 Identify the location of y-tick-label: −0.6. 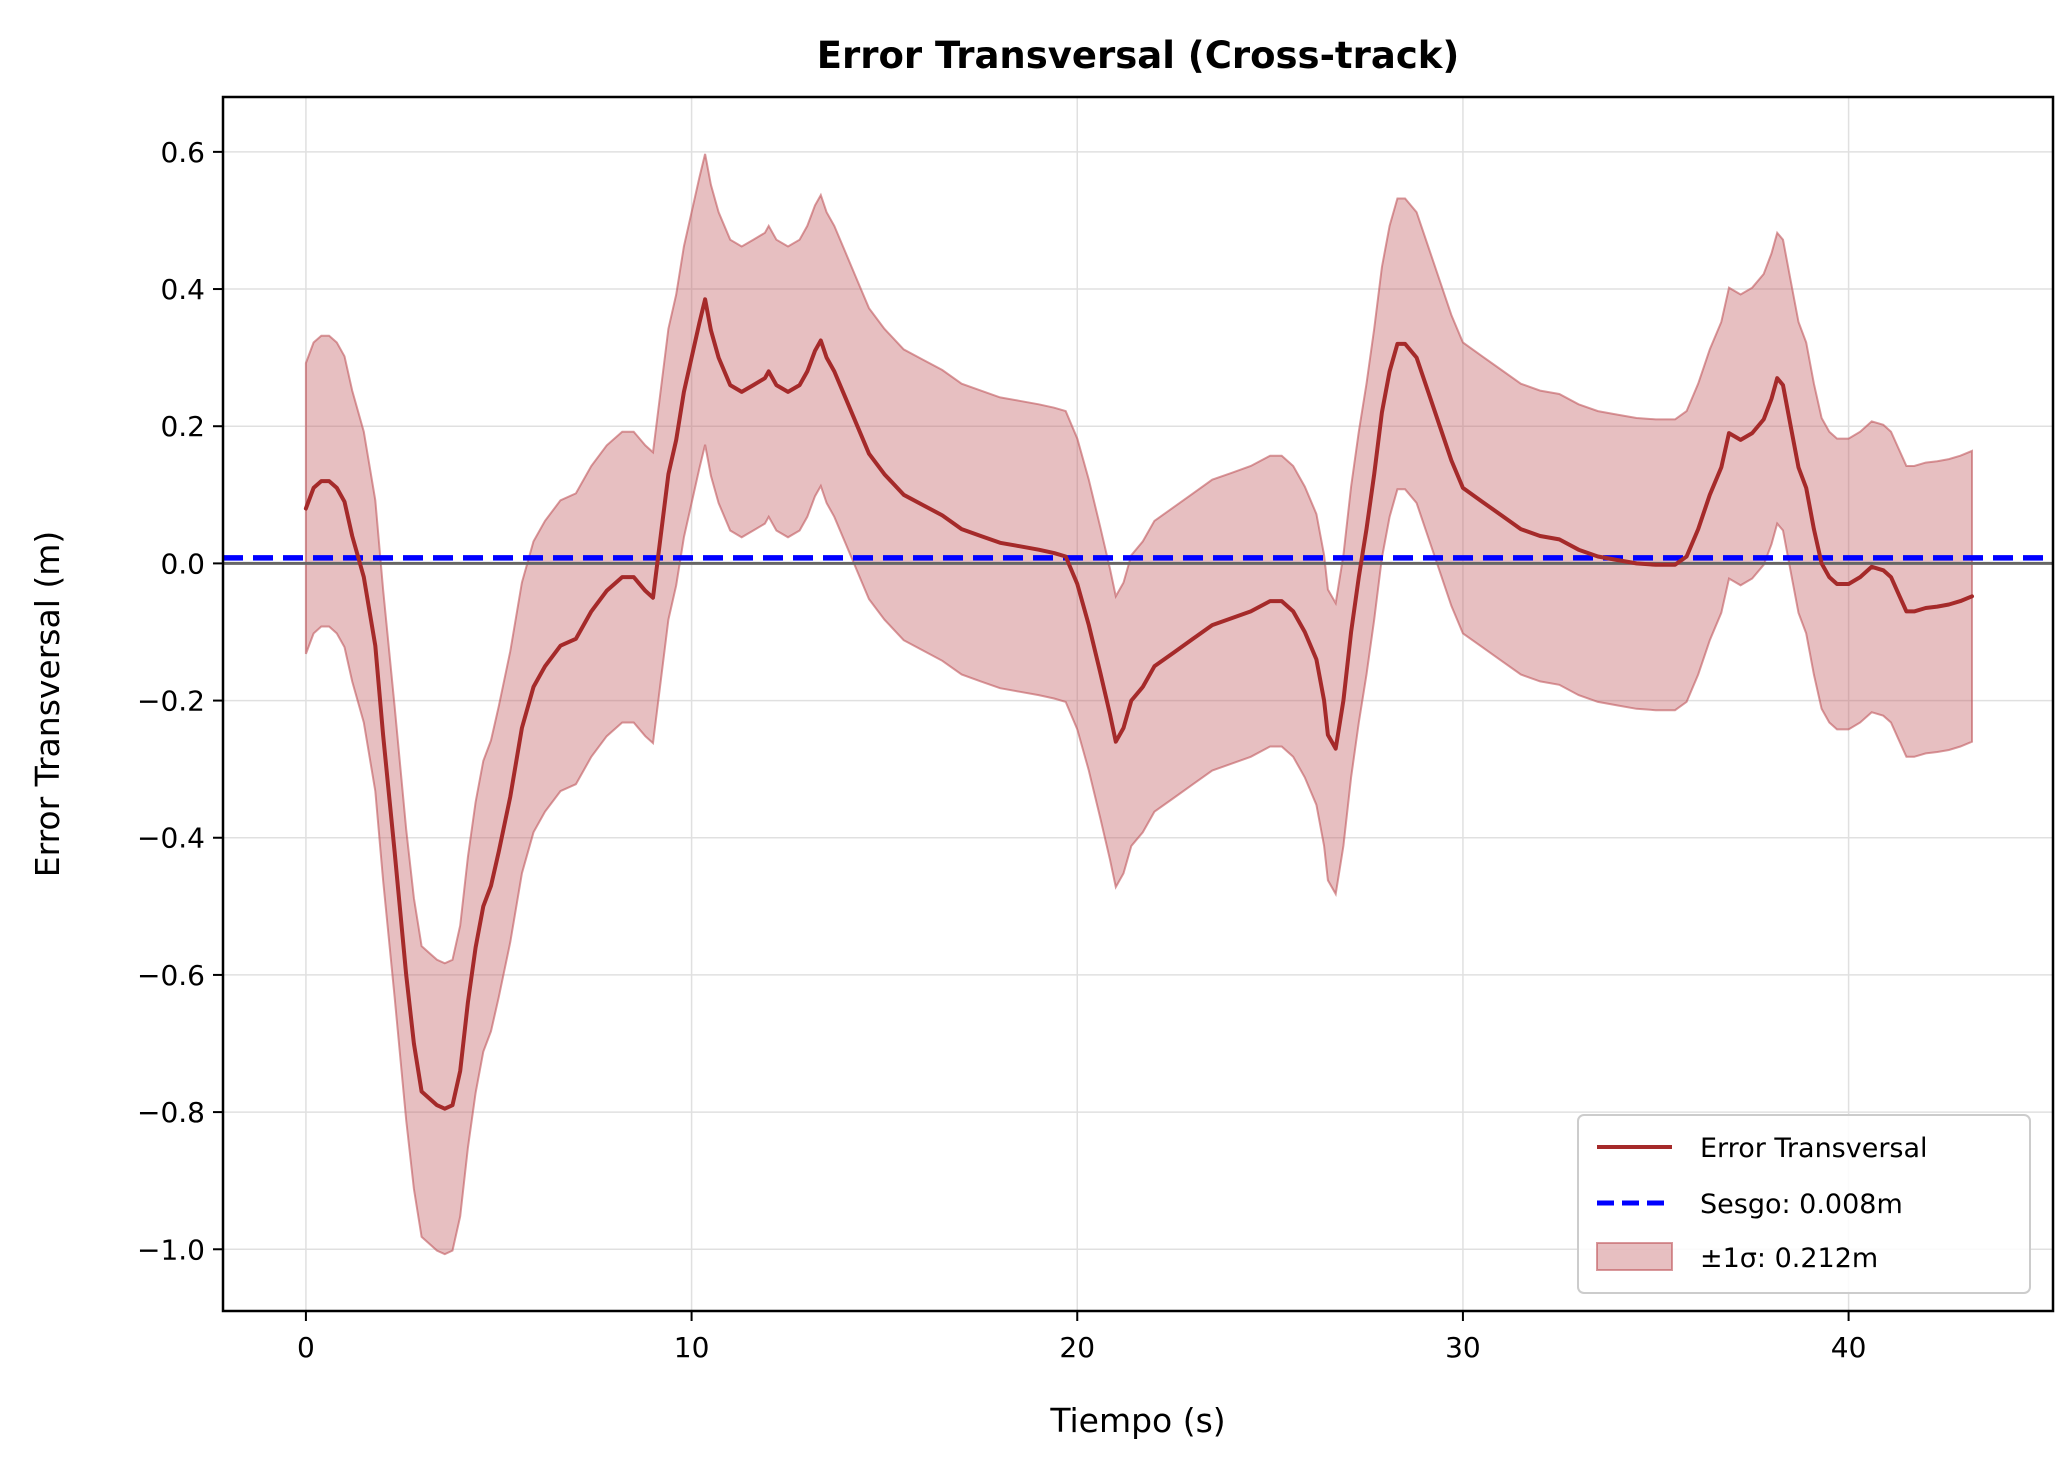
(171, 975).